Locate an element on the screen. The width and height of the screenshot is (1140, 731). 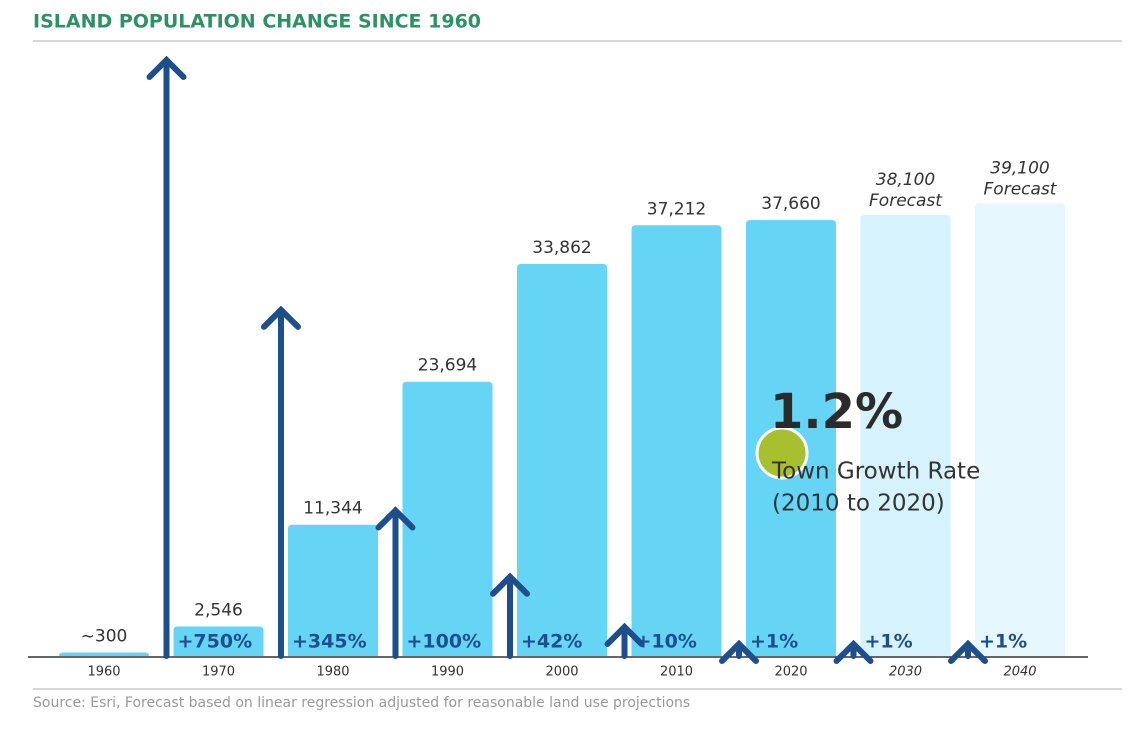
value-label: 23,694 is located at coordinates (447, 366).